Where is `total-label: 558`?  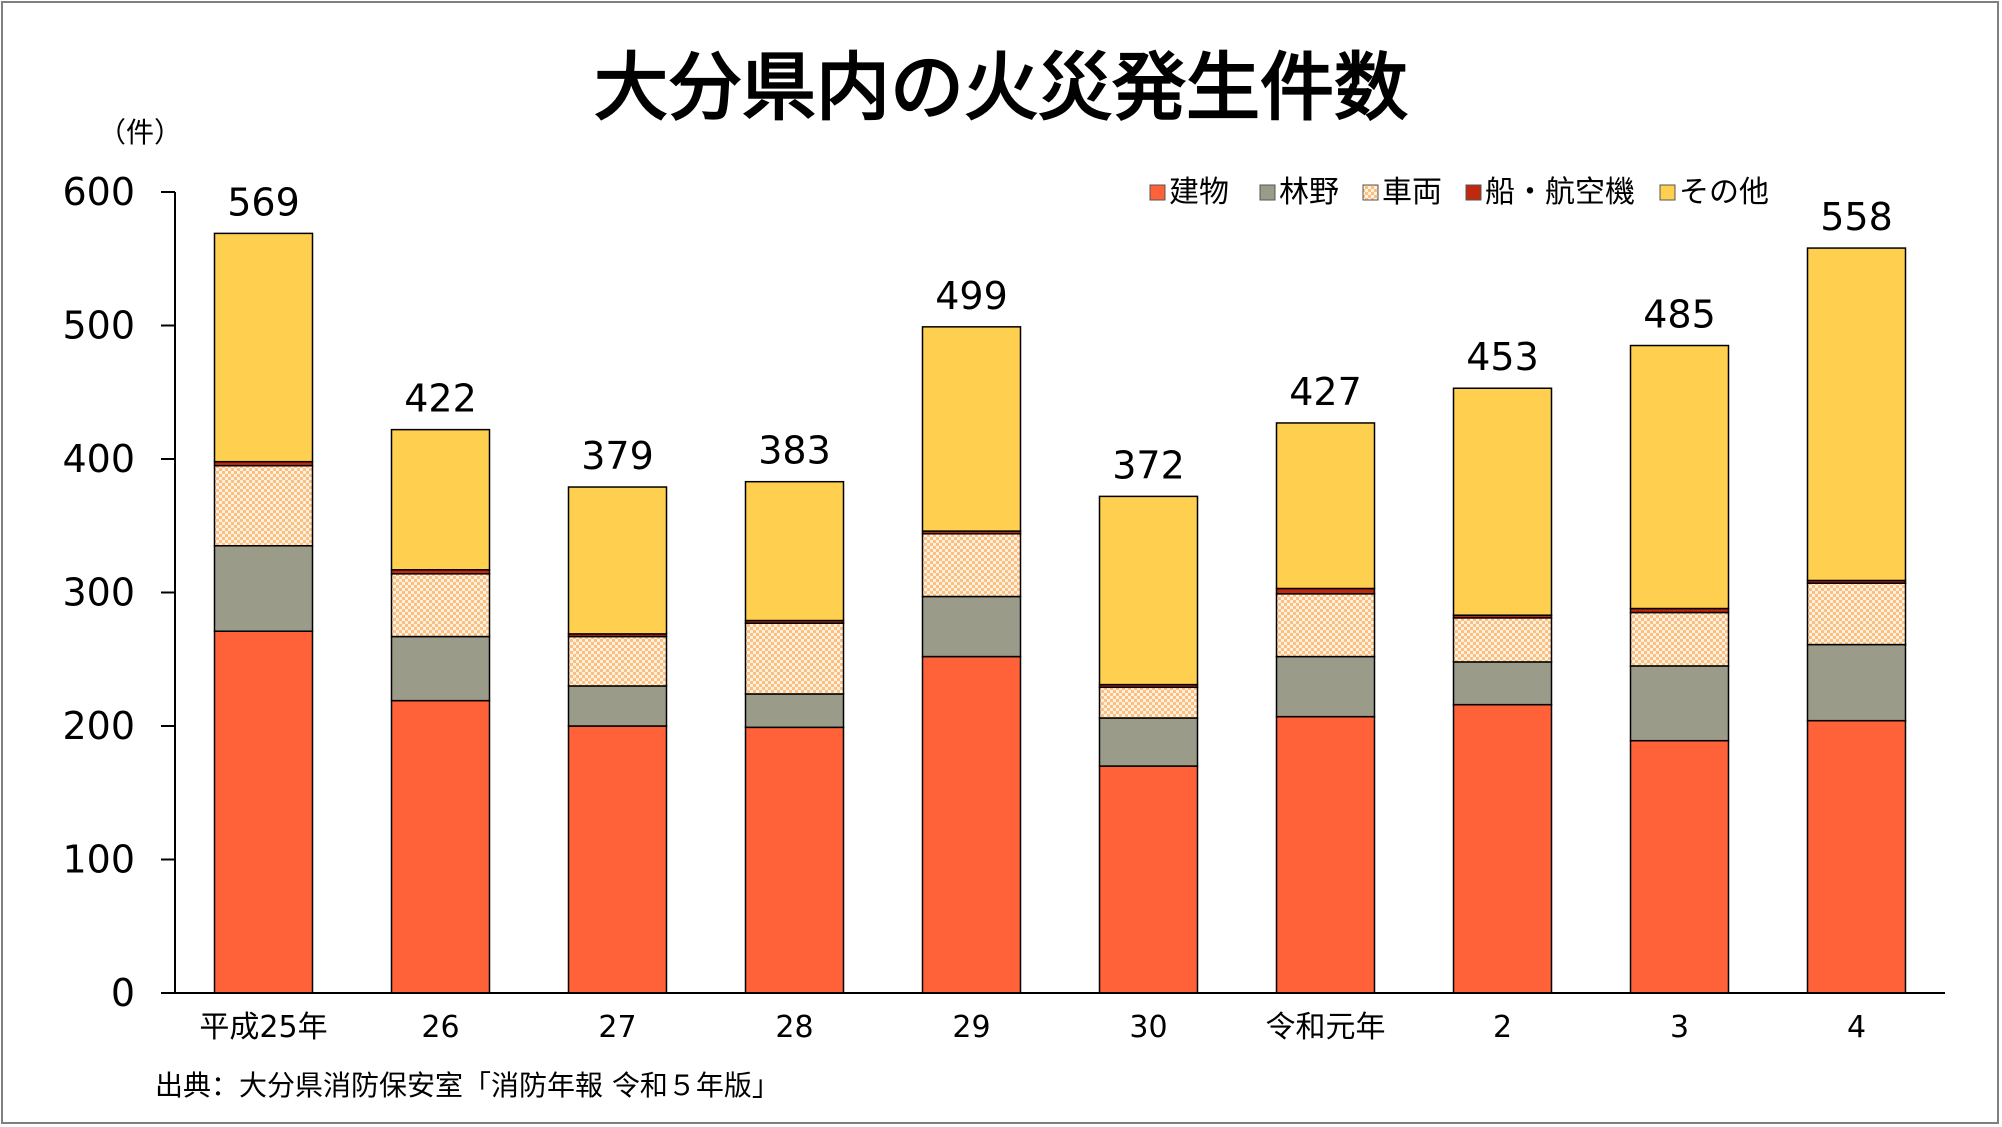
total-label: 558 is located at coordinates (1856, 217).